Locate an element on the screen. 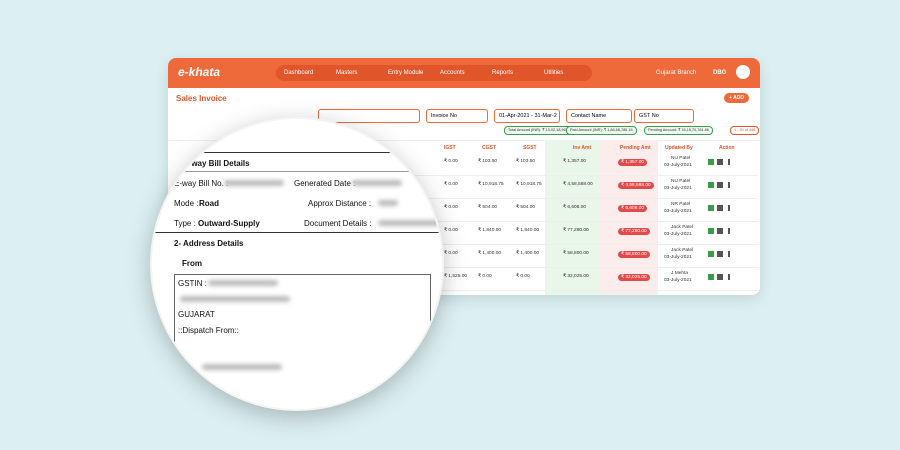 The image size is (900, 450). amount: ₹ 103.50 is located at coordinates (488, 161).